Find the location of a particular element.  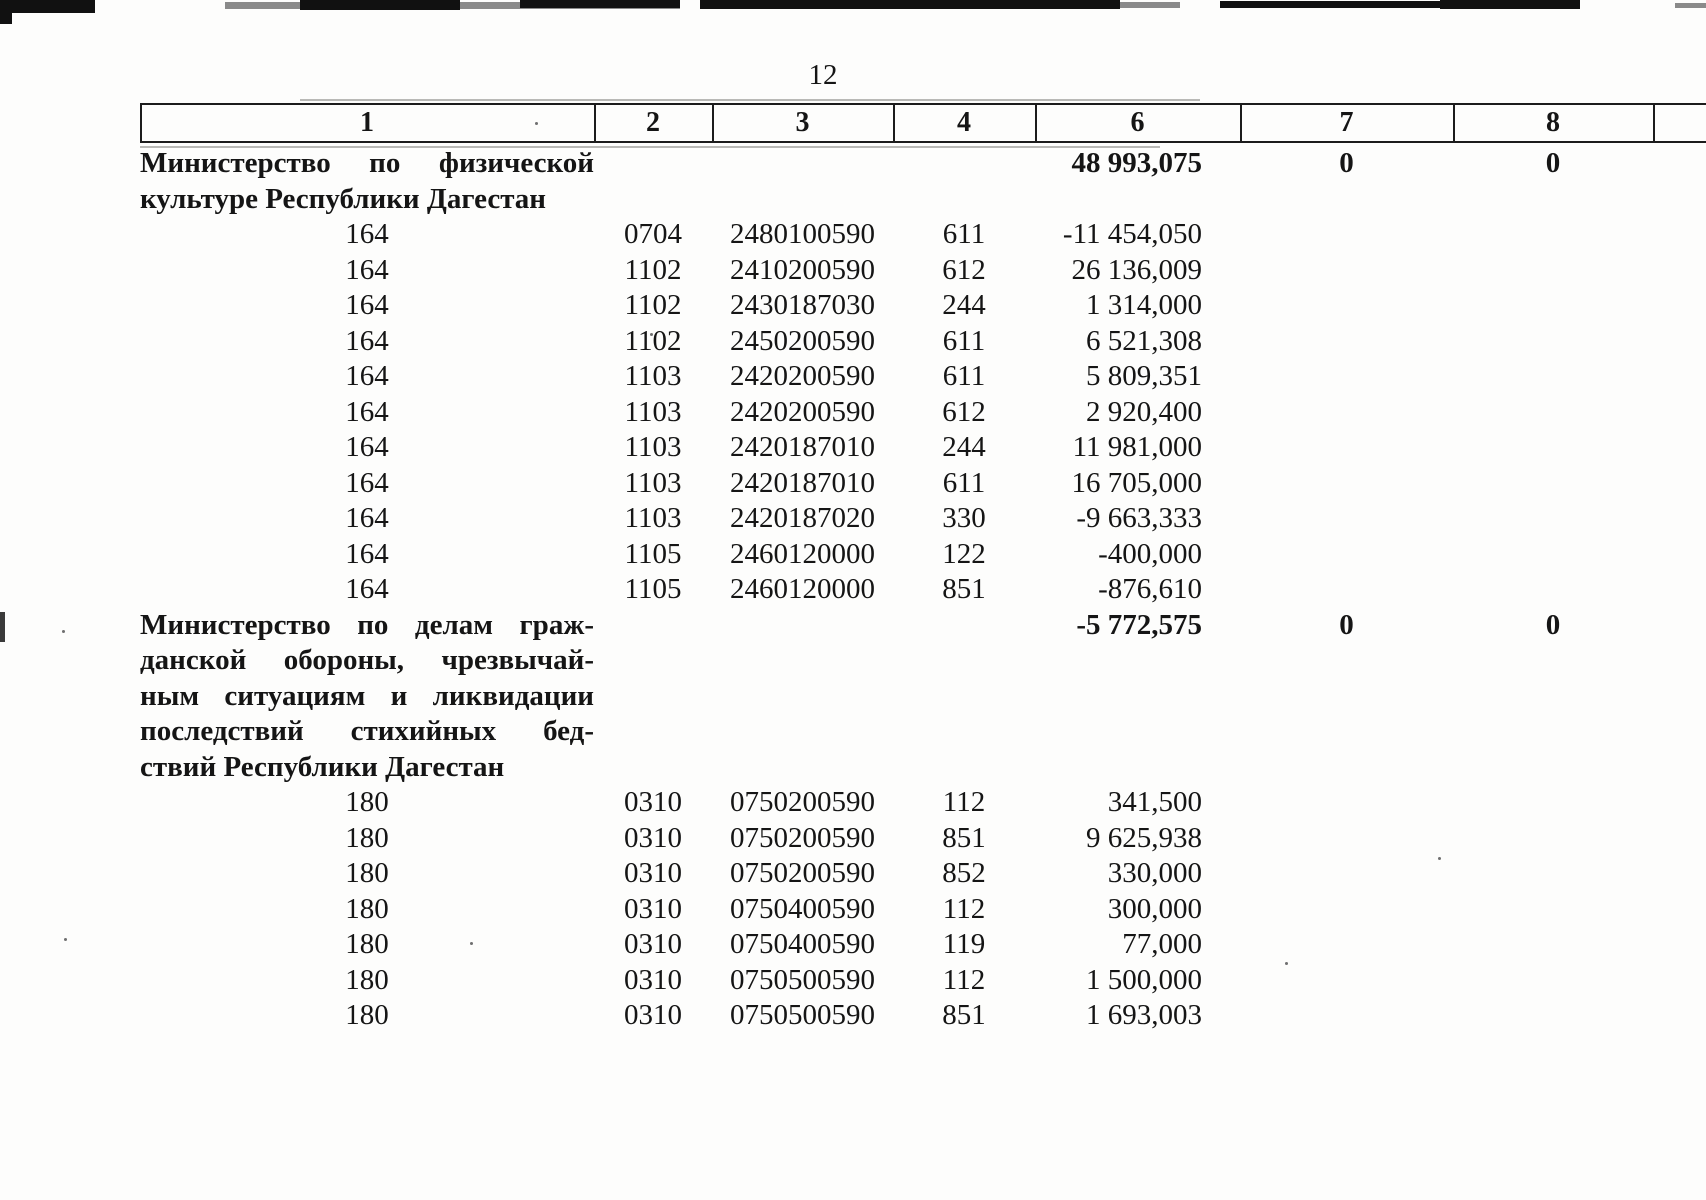

table-row: 164 1103 2420187020 330 -9 663,333 is located at coordinates (896, 519).